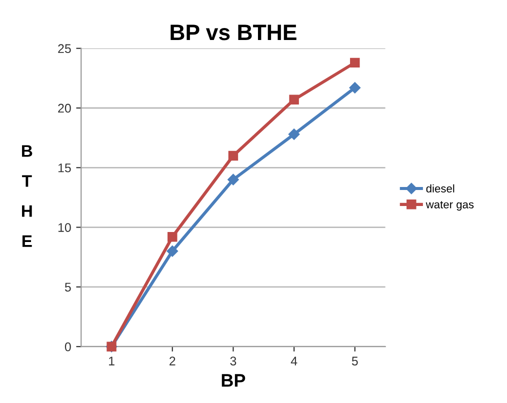 The image size is (507, 403). I want to click on y-tick-label: 15, so click(64, 168).